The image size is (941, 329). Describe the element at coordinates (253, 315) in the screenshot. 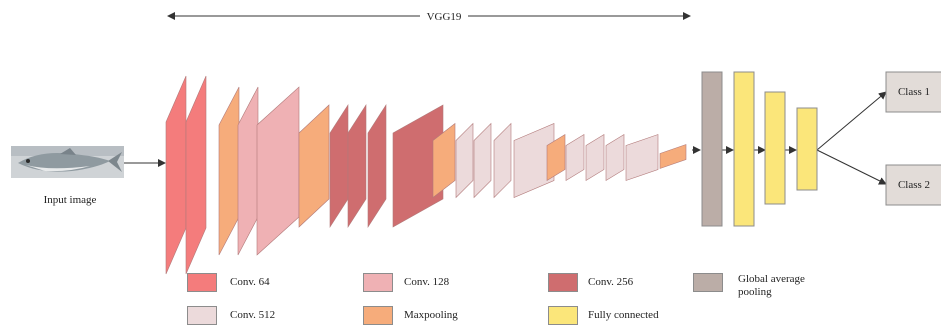

I see `legend-label-conv512: Conv. 512` at that location.